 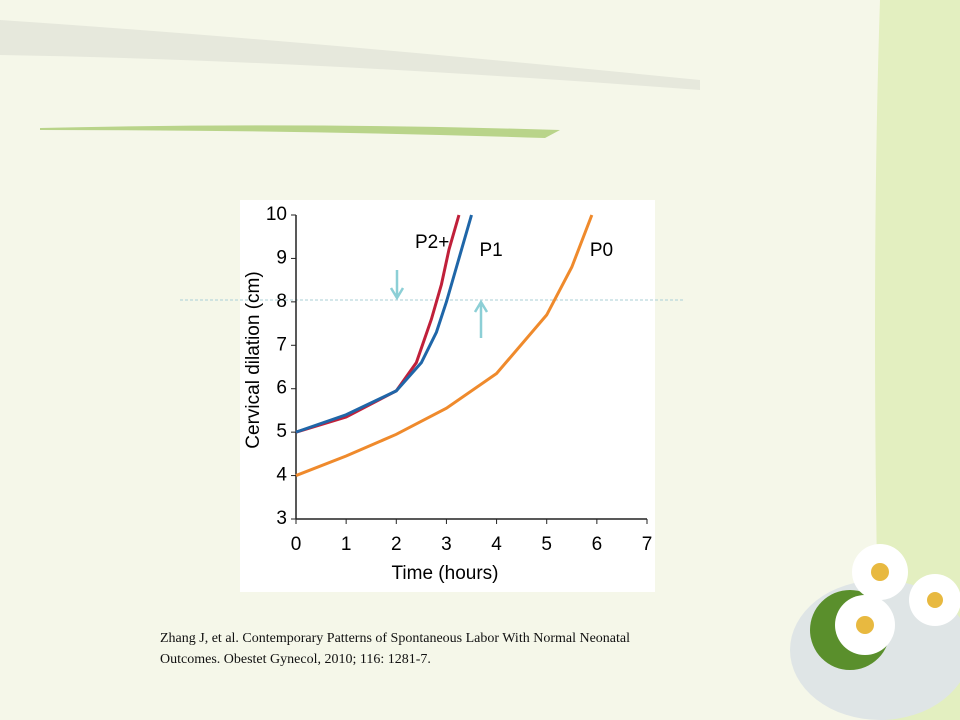 I want to click on series-label: P1, so click(x=491, y=250).